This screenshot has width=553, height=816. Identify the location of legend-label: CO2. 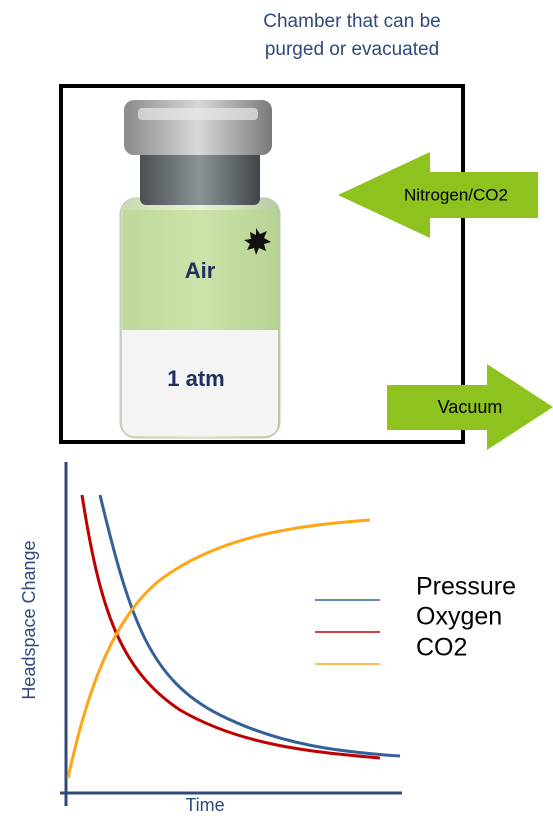
(441, 648).